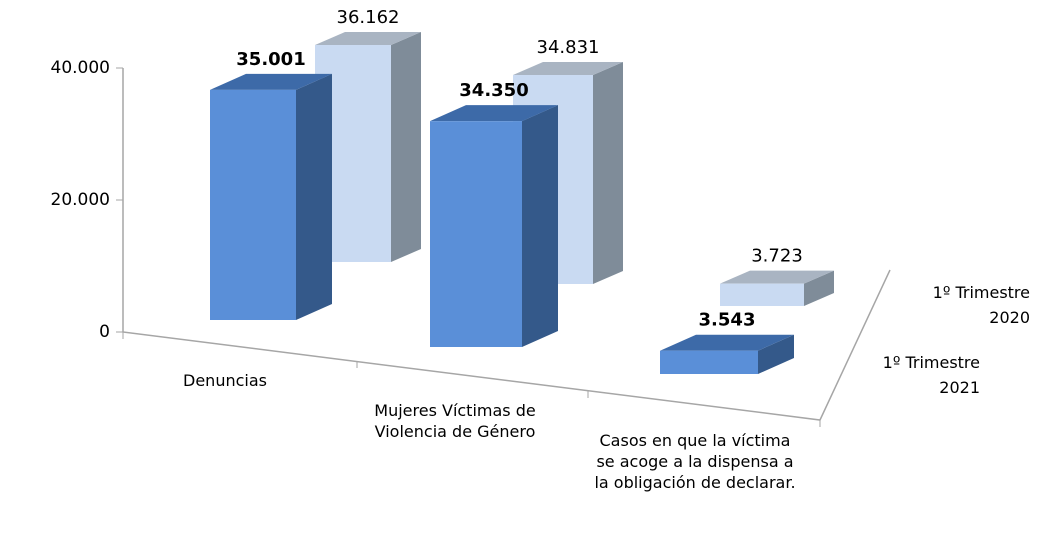 Image resolution: width=1046 pixels, height=557 pixels. Describe the element at coordinates (455, 421) in the screenshot. I see `x-tick-label: Mujeres Víctimas de Violencia de Género` at that location.